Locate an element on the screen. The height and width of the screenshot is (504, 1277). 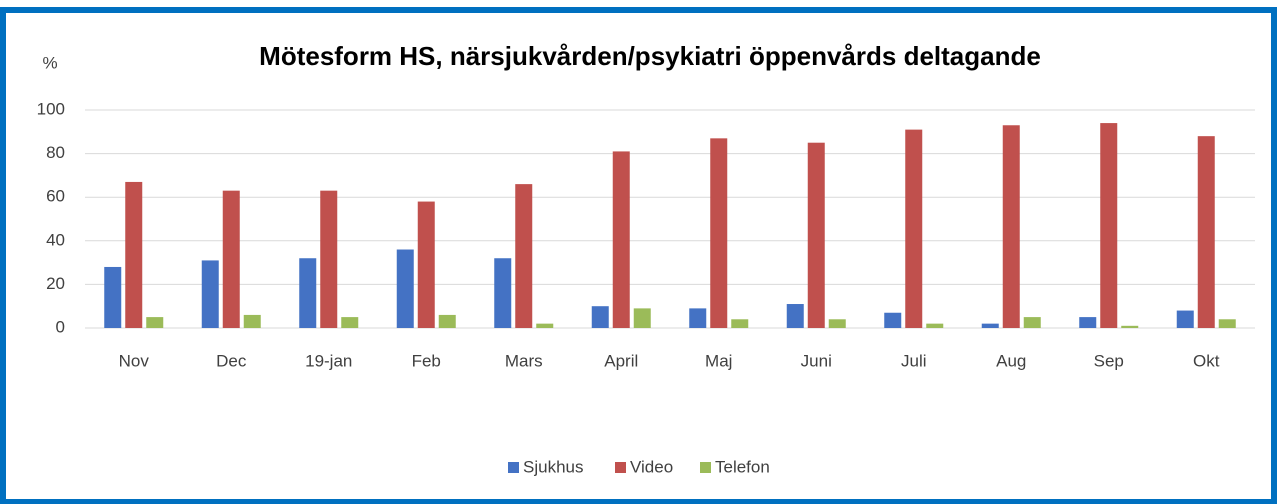
x-tick-label: Juli is located at coordinates (914, 360).